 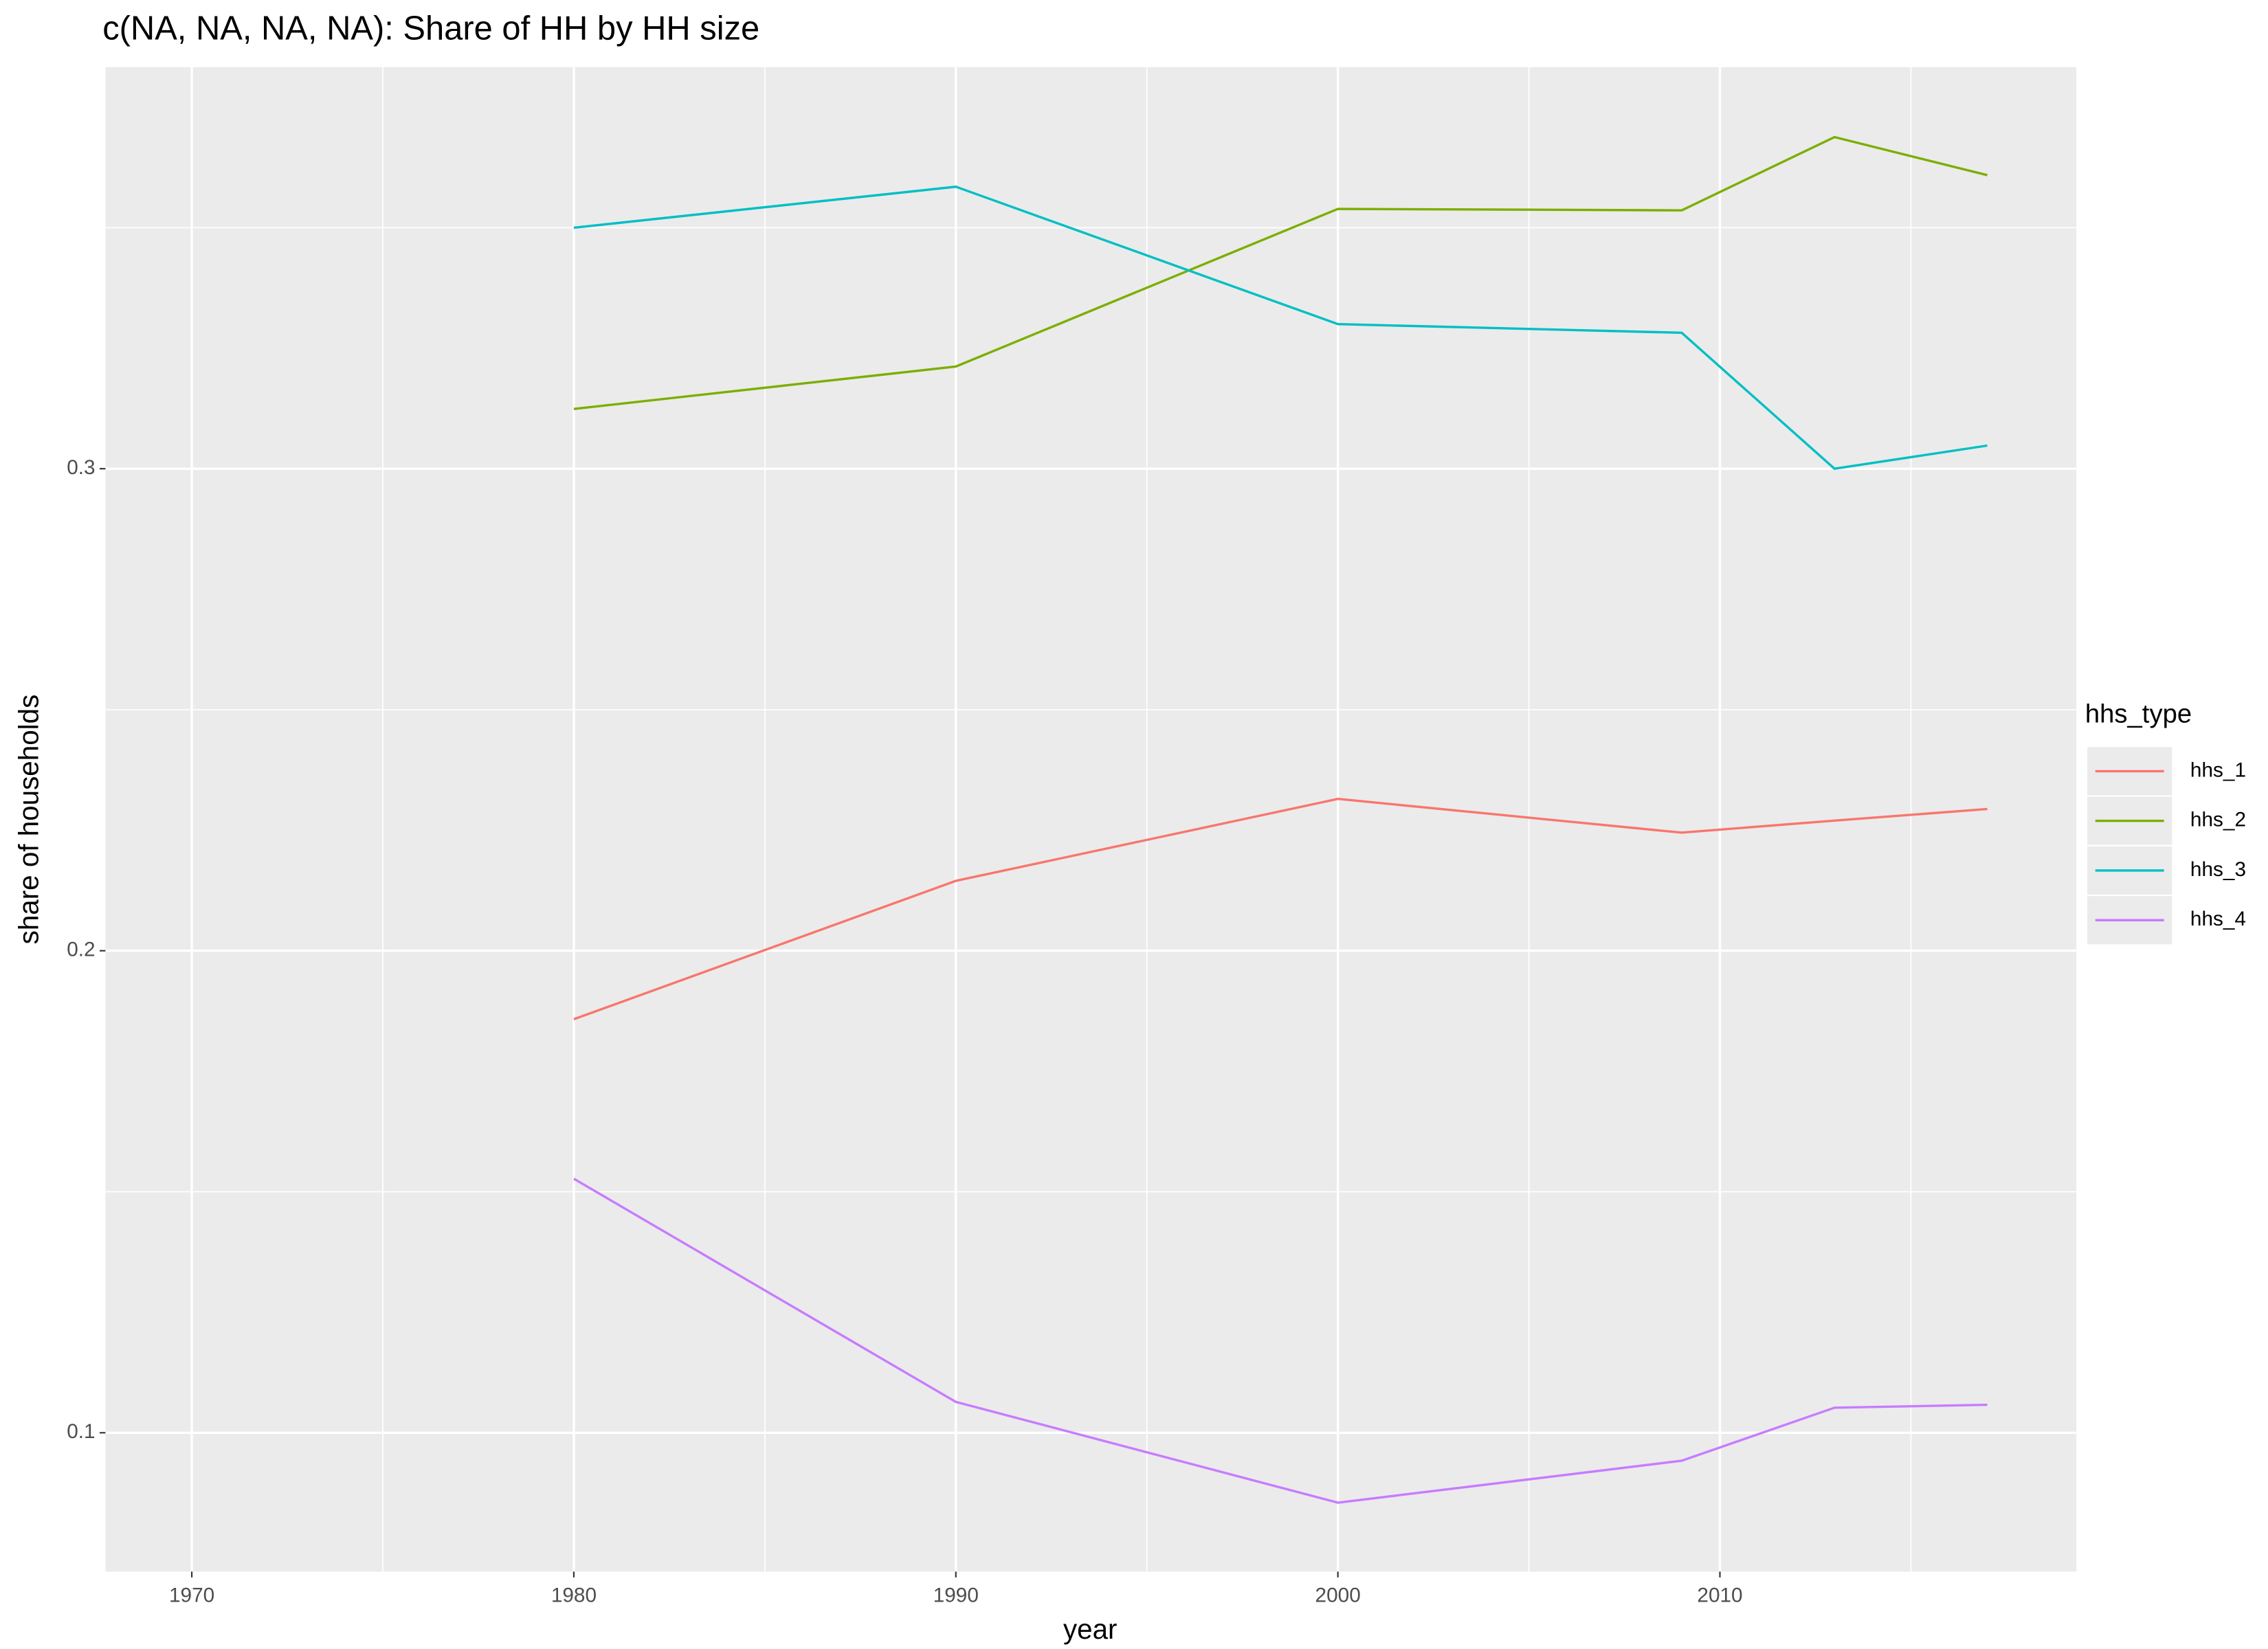 I want to click on x-tick-label: 2010, so click(x=1720, y=1595).